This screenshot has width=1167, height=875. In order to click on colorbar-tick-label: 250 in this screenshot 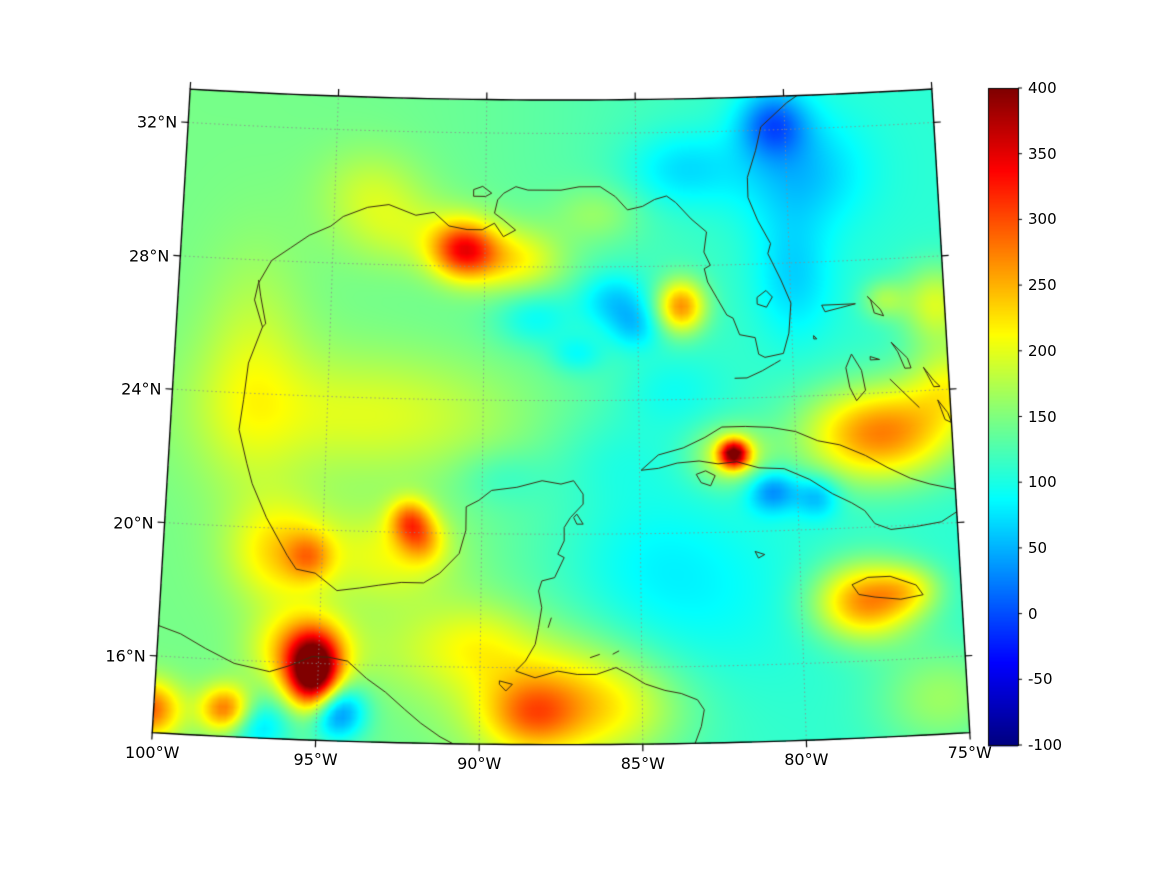, I will do `click(1042, 285)`.